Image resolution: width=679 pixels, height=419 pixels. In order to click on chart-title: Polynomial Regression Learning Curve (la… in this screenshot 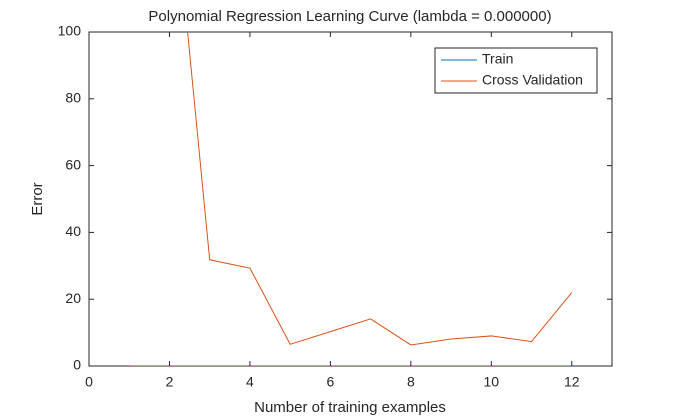, I will do `click(349, 16)`.